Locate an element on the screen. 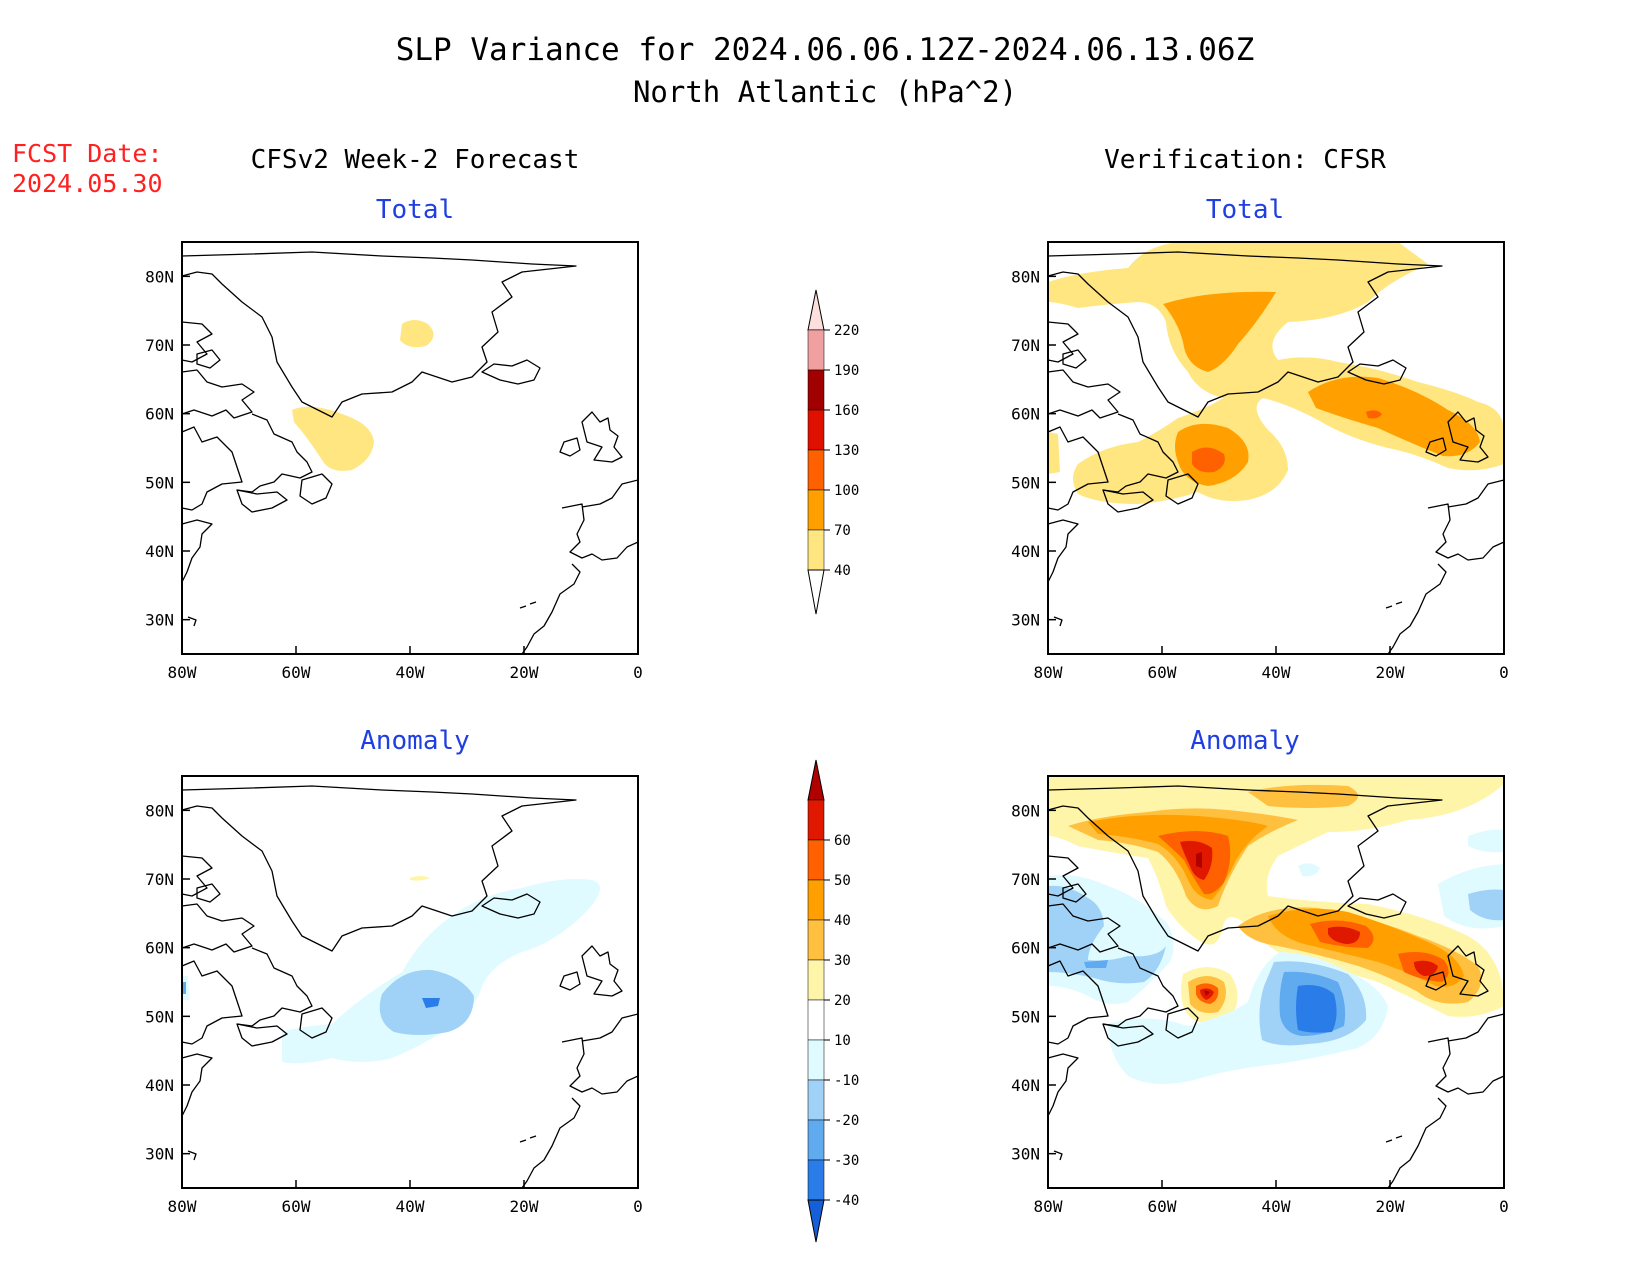  panel-label-verification-total: Total is located at coordinates (1245, 210).